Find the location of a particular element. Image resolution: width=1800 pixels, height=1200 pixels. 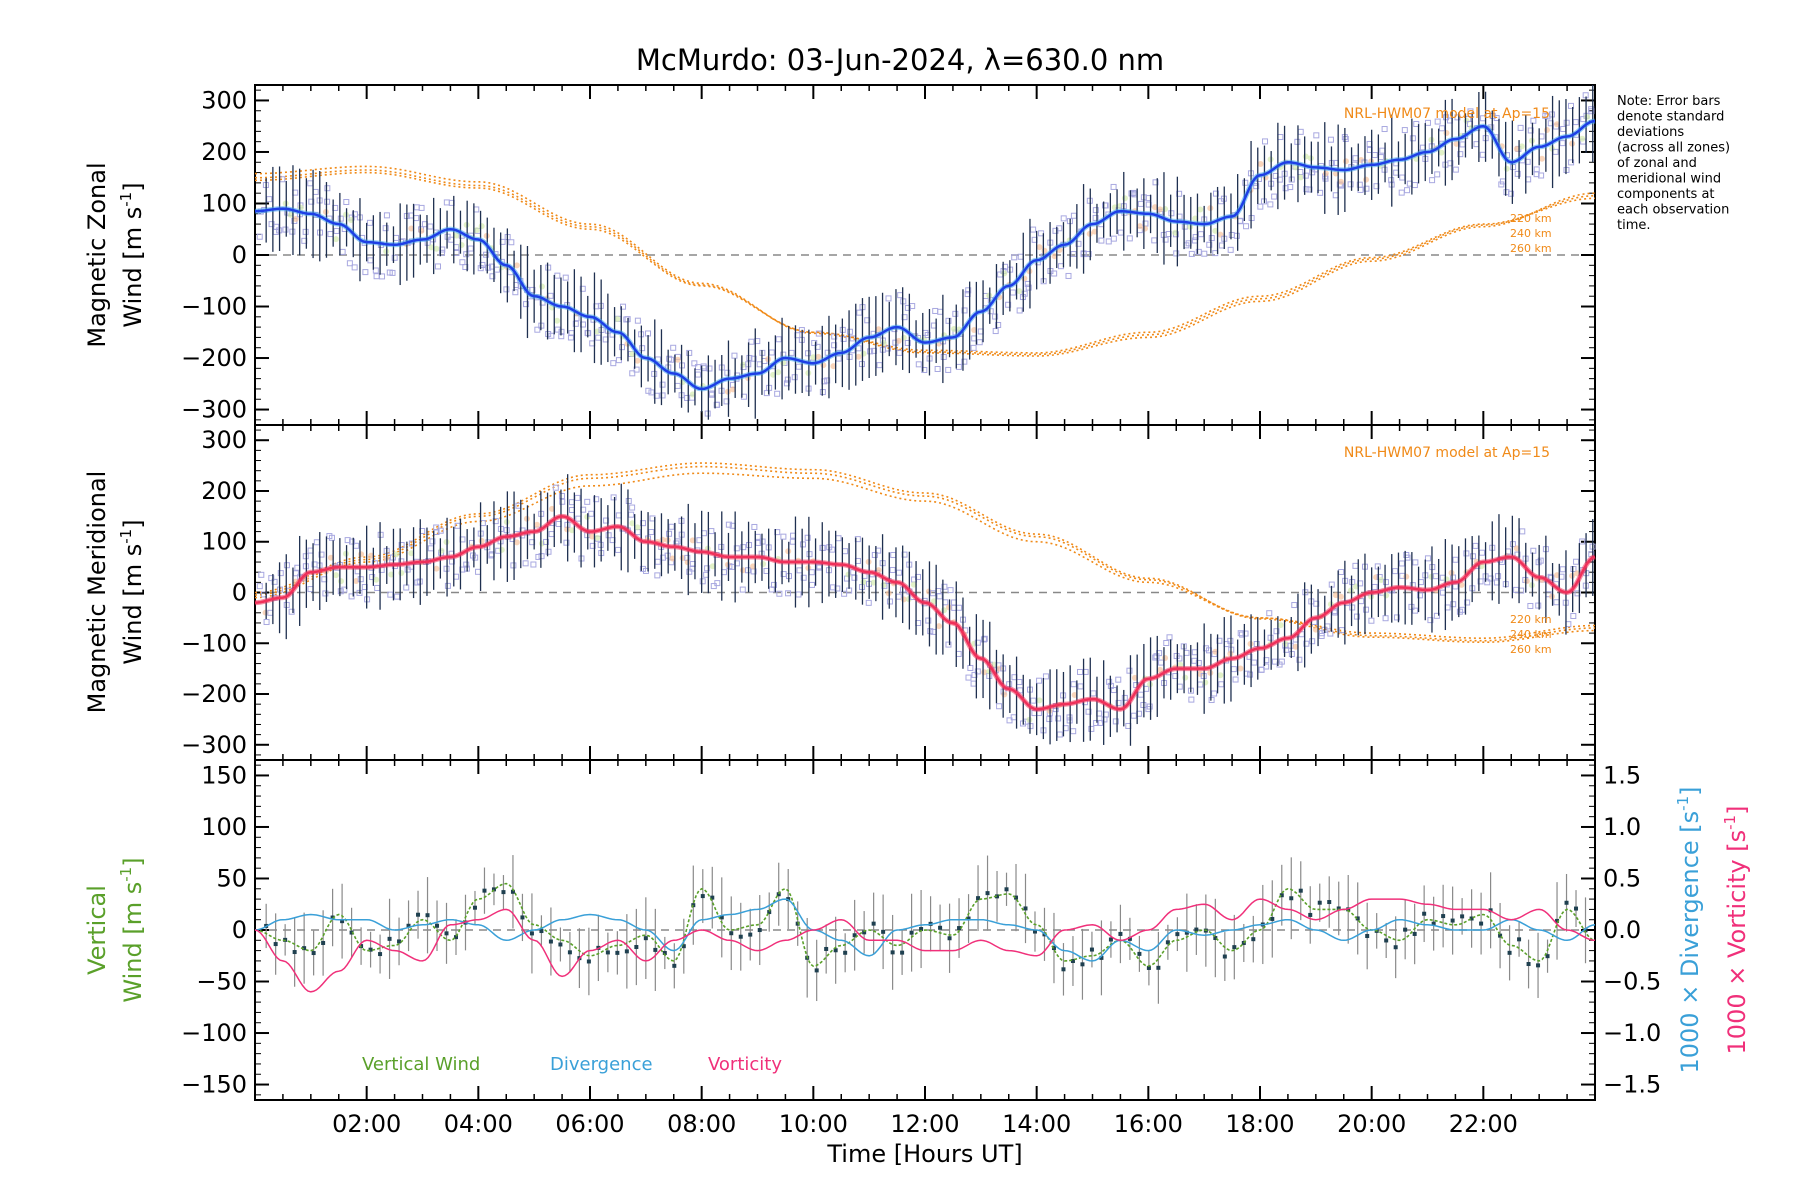

y-tick-label: 0 is located at coordinates (239, 593).